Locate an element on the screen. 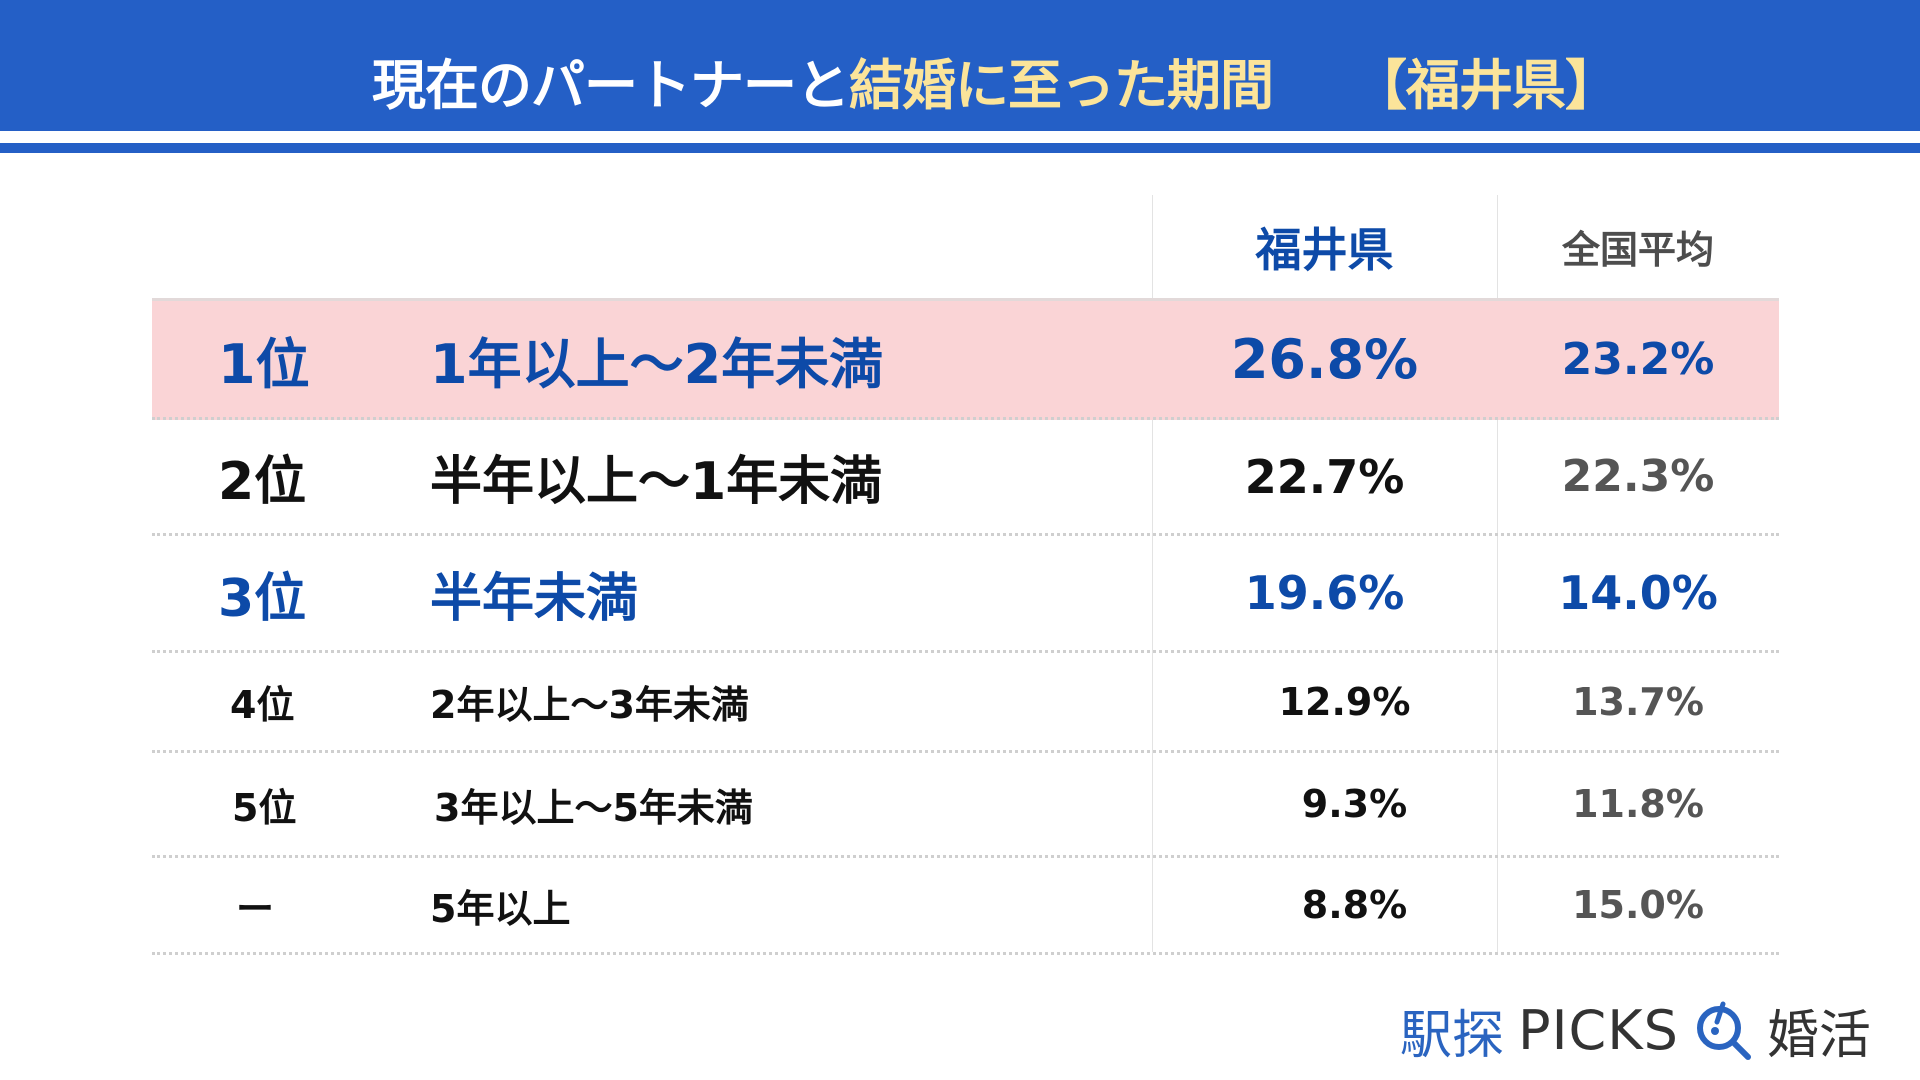 Image resolution: width=1920 pixels, height=1080 pixels. table-header: 福井県 全国平均 is located at coordinates (965, 246).